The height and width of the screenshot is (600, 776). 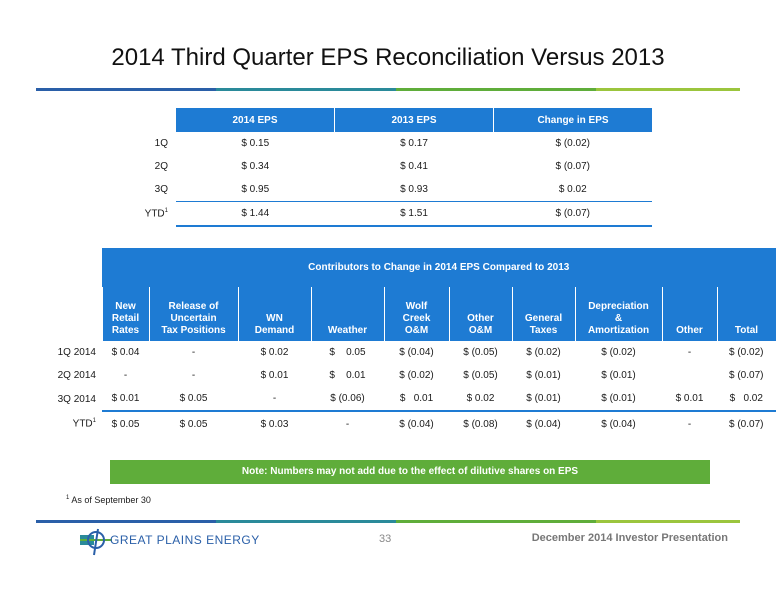 What do you see at coordinates (96, 542) in the screenshot?
I see `logo-mark-icon` at bounding box center [96, 542].